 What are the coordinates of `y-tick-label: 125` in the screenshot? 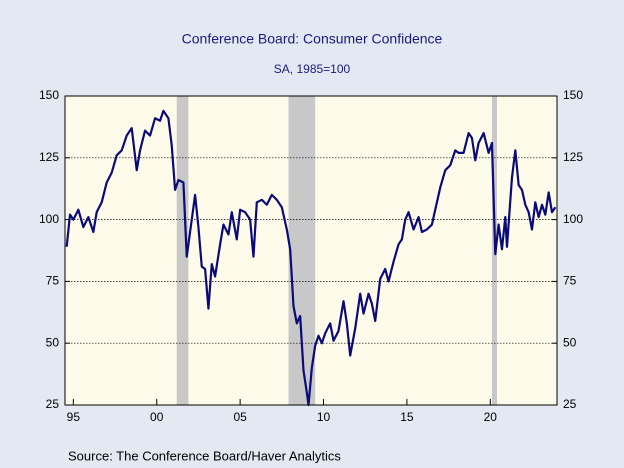 It's located at (49, 157).